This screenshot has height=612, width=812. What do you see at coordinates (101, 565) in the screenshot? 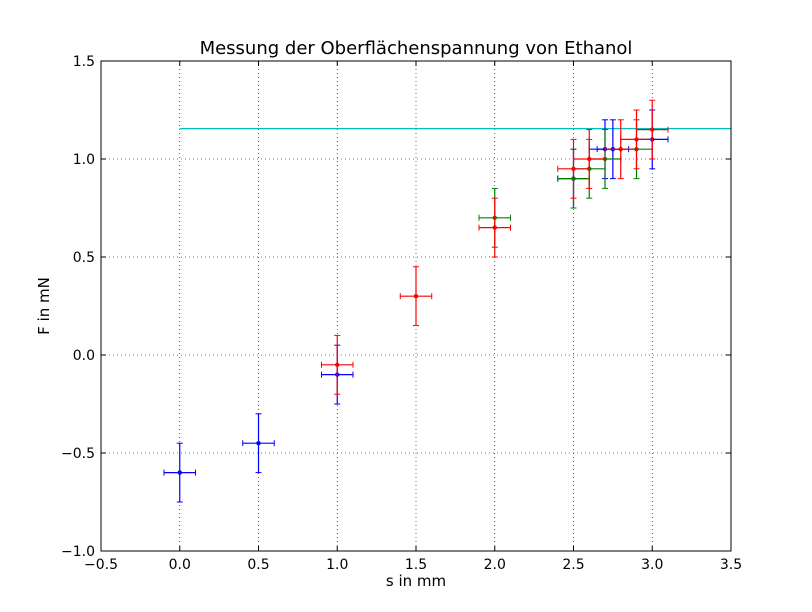
I see `x-tick-label: −0.5` at bounding box center [101, 565].